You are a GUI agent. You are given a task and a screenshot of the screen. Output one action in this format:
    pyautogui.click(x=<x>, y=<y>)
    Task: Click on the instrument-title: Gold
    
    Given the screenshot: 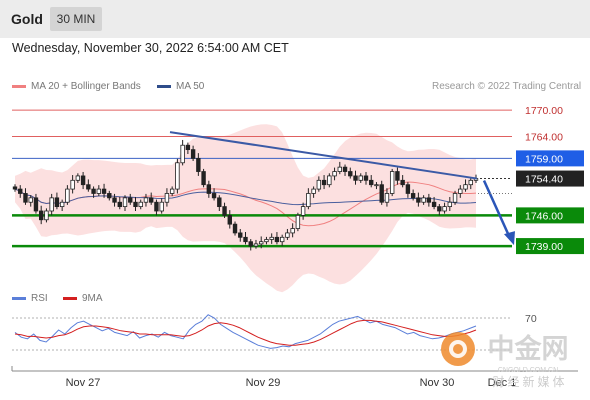 What is the action you would take?
    pyautogui.click(x=27, y=19)
    